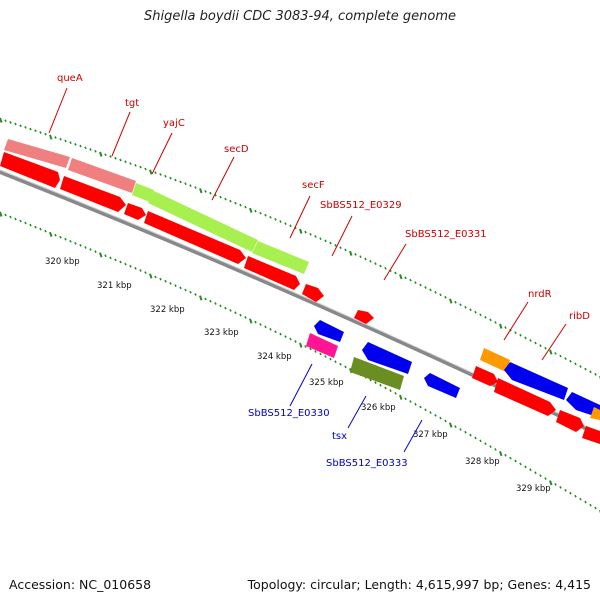 The width and height of the screenshot is (600, 600). I want to click on accession-text: Accession: NC_010658, so click(80, 584).